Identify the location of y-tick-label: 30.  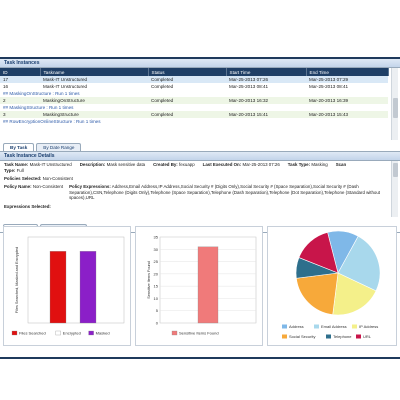
(156, 249).